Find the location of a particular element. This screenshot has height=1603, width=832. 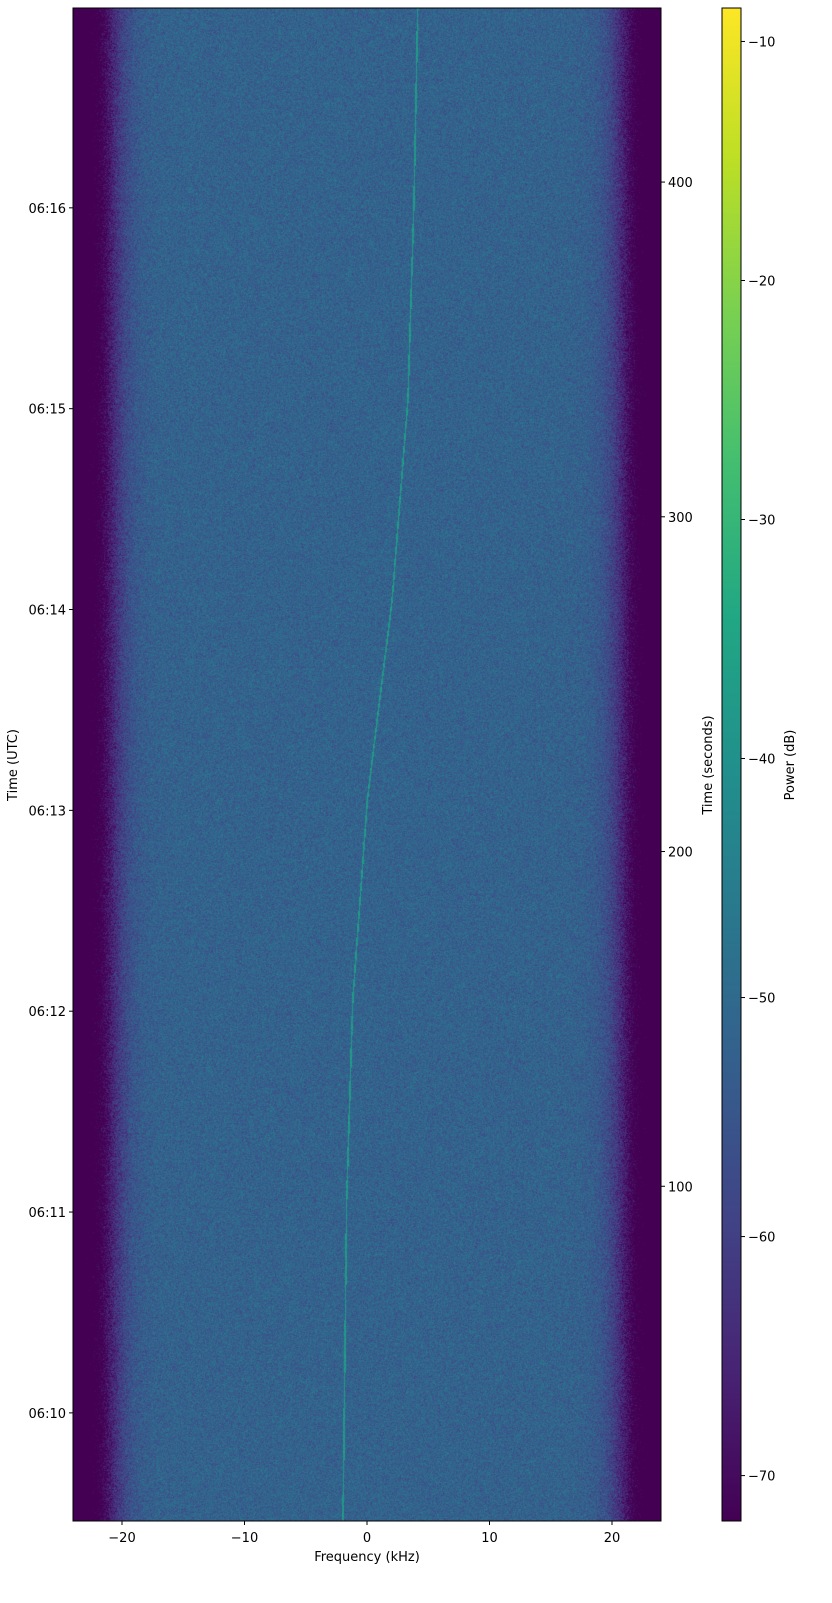

y-right-tick-label: 300 is located at coordinates (680, 518).